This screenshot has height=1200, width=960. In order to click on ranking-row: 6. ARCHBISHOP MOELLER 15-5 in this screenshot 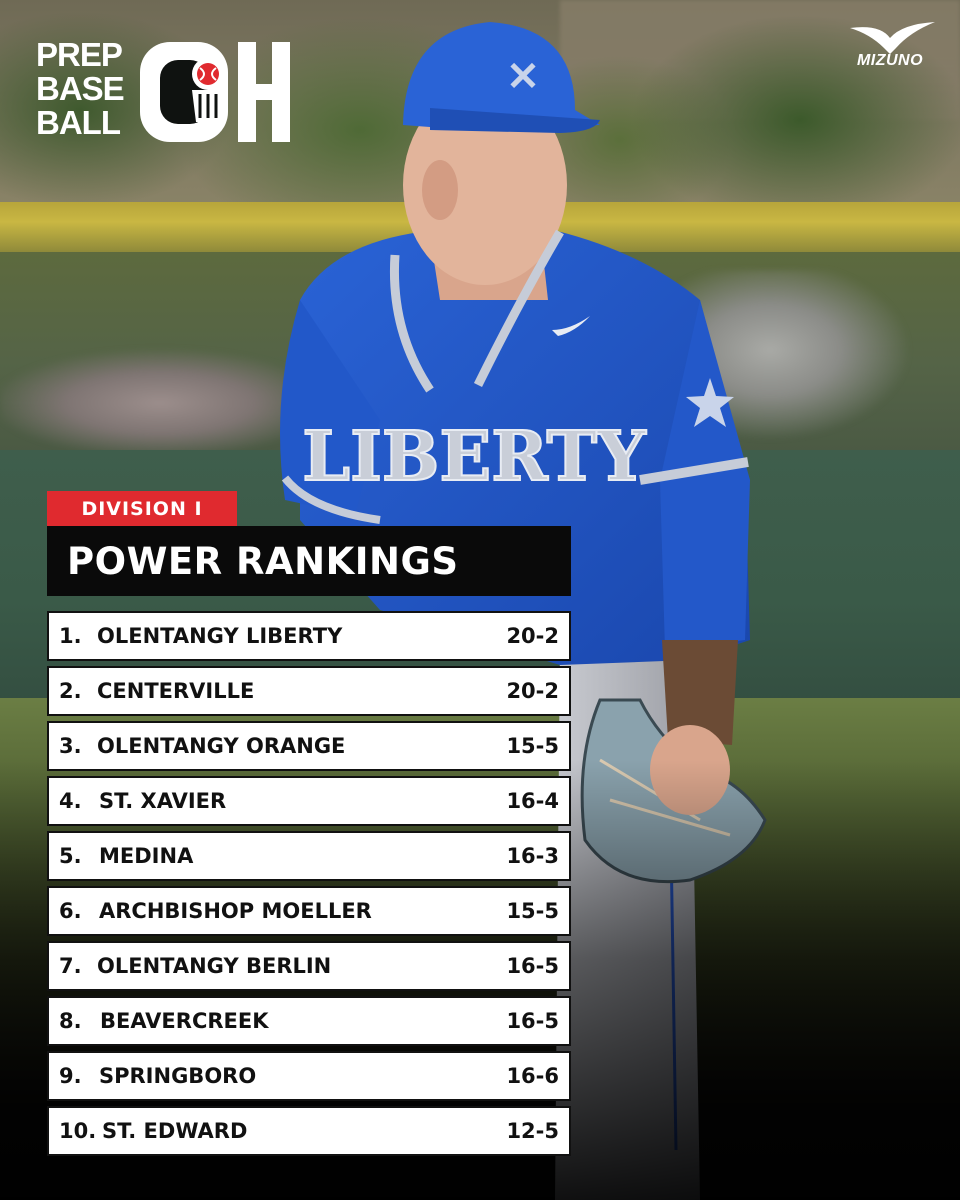, I will do `click(309, 911)`.